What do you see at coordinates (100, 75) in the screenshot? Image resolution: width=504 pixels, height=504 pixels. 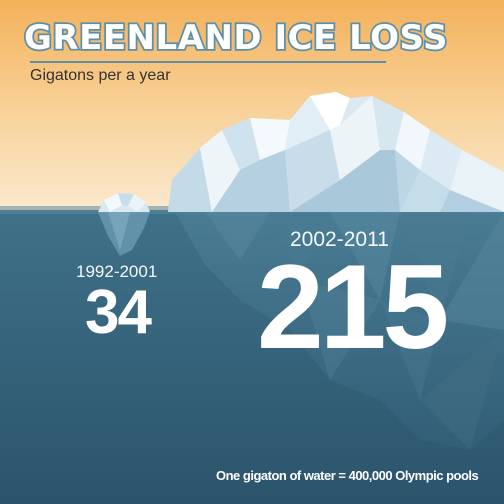 I see `page-subtitle: Gigatons per a year` at bounding box center [100, 75].